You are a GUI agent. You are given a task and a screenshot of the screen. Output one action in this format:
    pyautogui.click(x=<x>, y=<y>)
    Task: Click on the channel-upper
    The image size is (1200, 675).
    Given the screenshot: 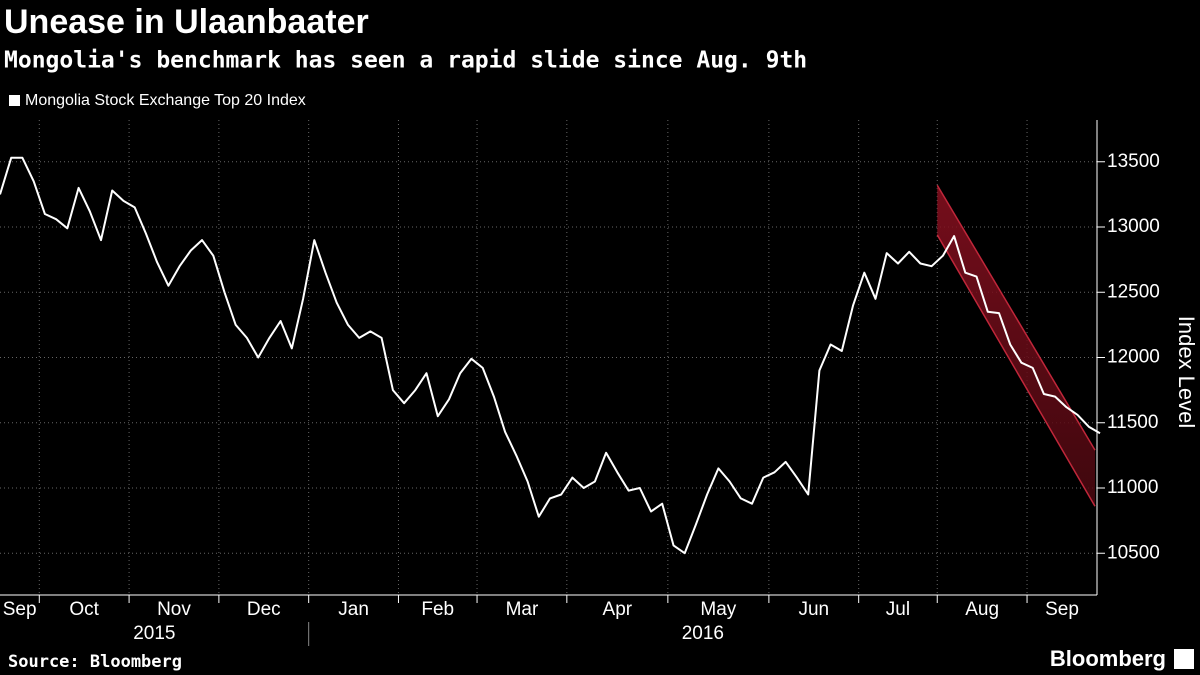 What is the action you would take?
    pyautogui.click(x=1016, y=317)
    